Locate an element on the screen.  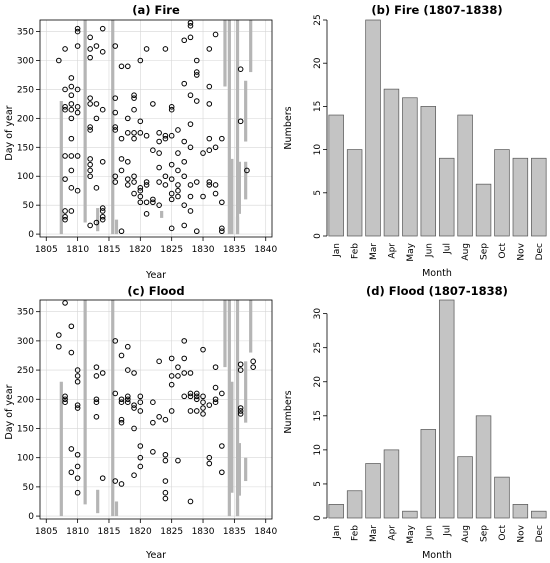
fire-scatter-ytick-label: 50 is located at coordinates (29, 206).